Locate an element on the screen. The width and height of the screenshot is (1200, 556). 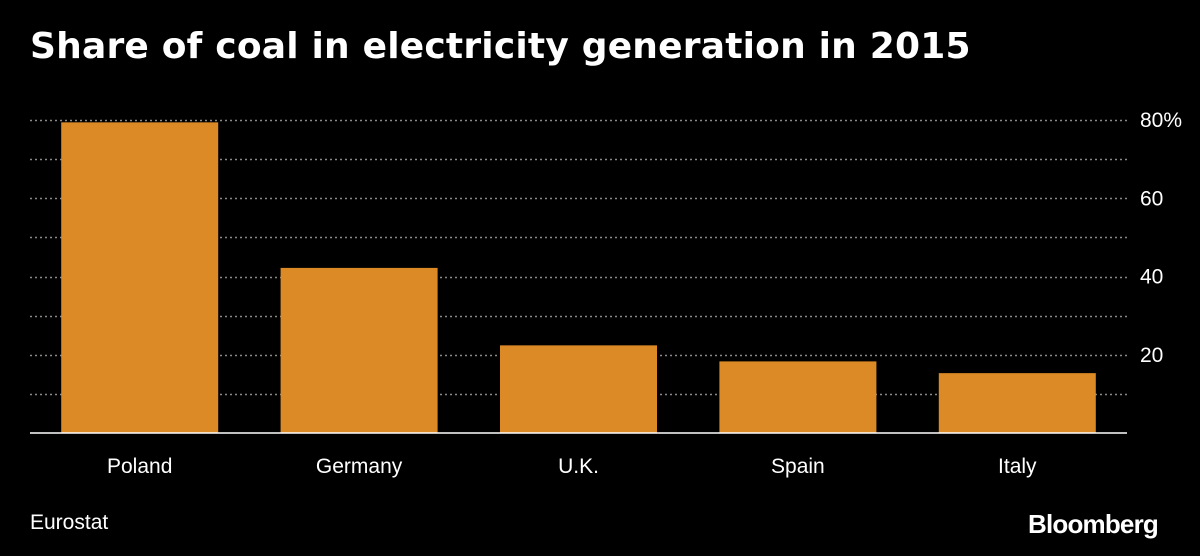
y-tick-label: 20 is located at coordinates (1151, 355).